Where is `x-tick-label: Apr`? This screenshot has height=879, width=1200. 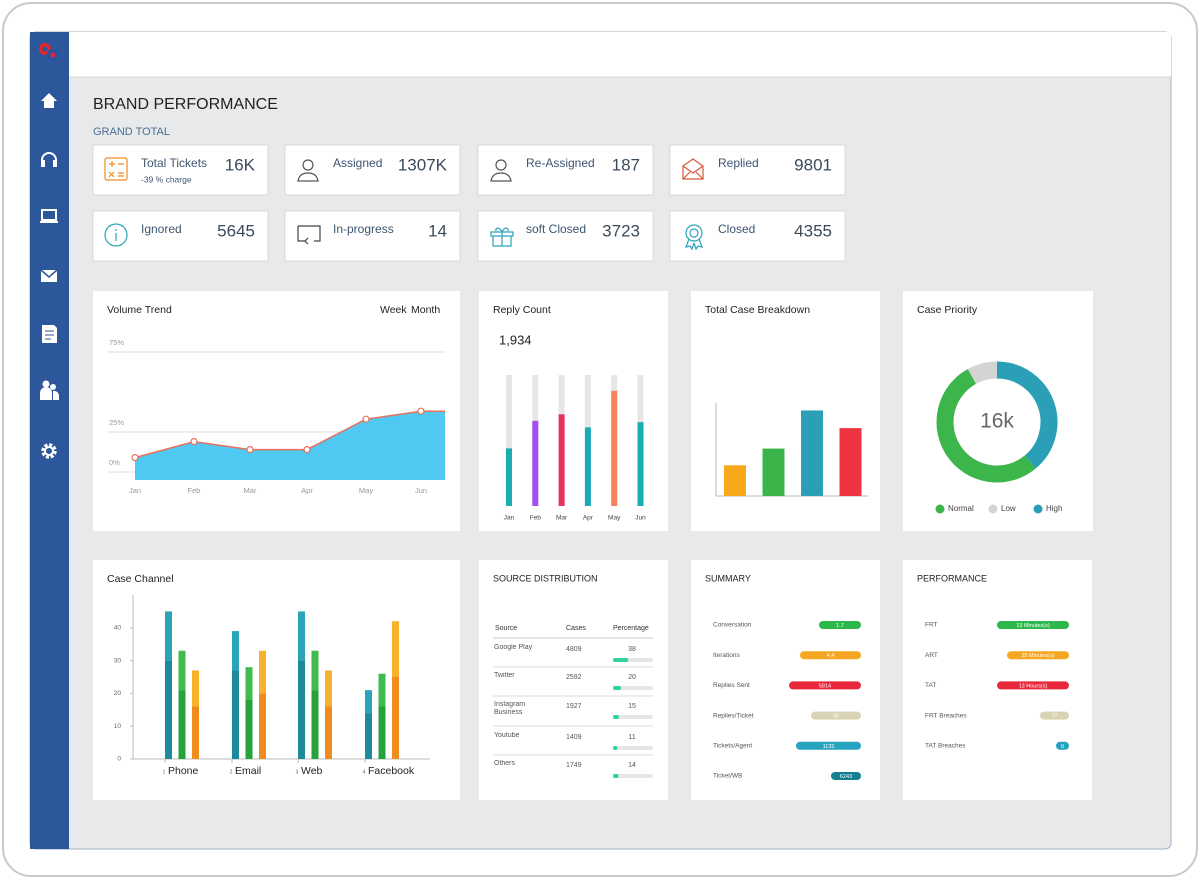 x-tick-label: Apr is located at coordinates (588, 518).